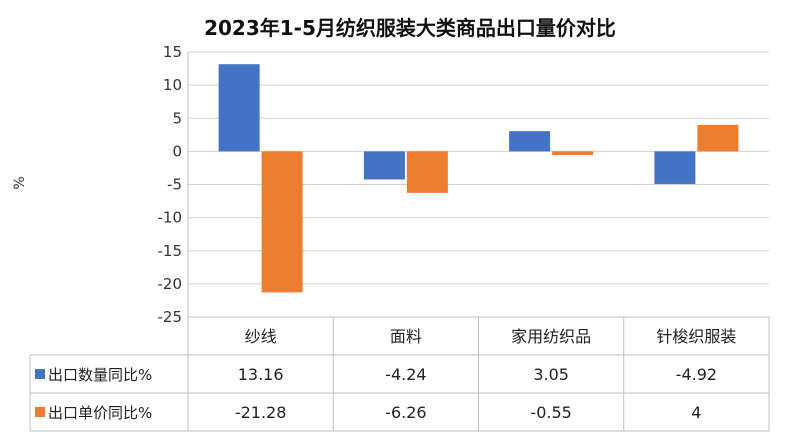 Image resolution: width=787 pixels, height=435 pixels. I want to click on y-tick-label: -10, so click(170, 218).